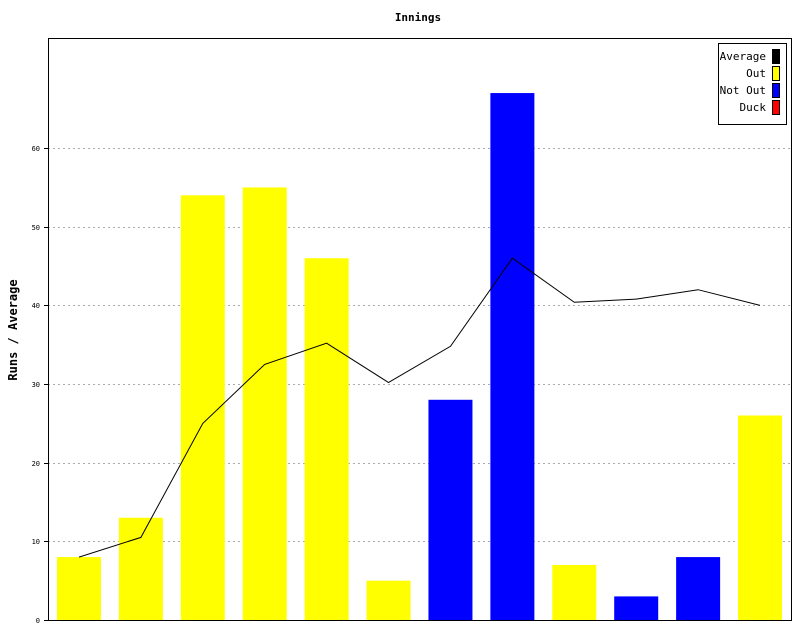 The height and width of the screenshot is (640, 800). Describe the element at coordinates (743, 90) in the screenshot. I see `legend-label: Not Out` at that location.